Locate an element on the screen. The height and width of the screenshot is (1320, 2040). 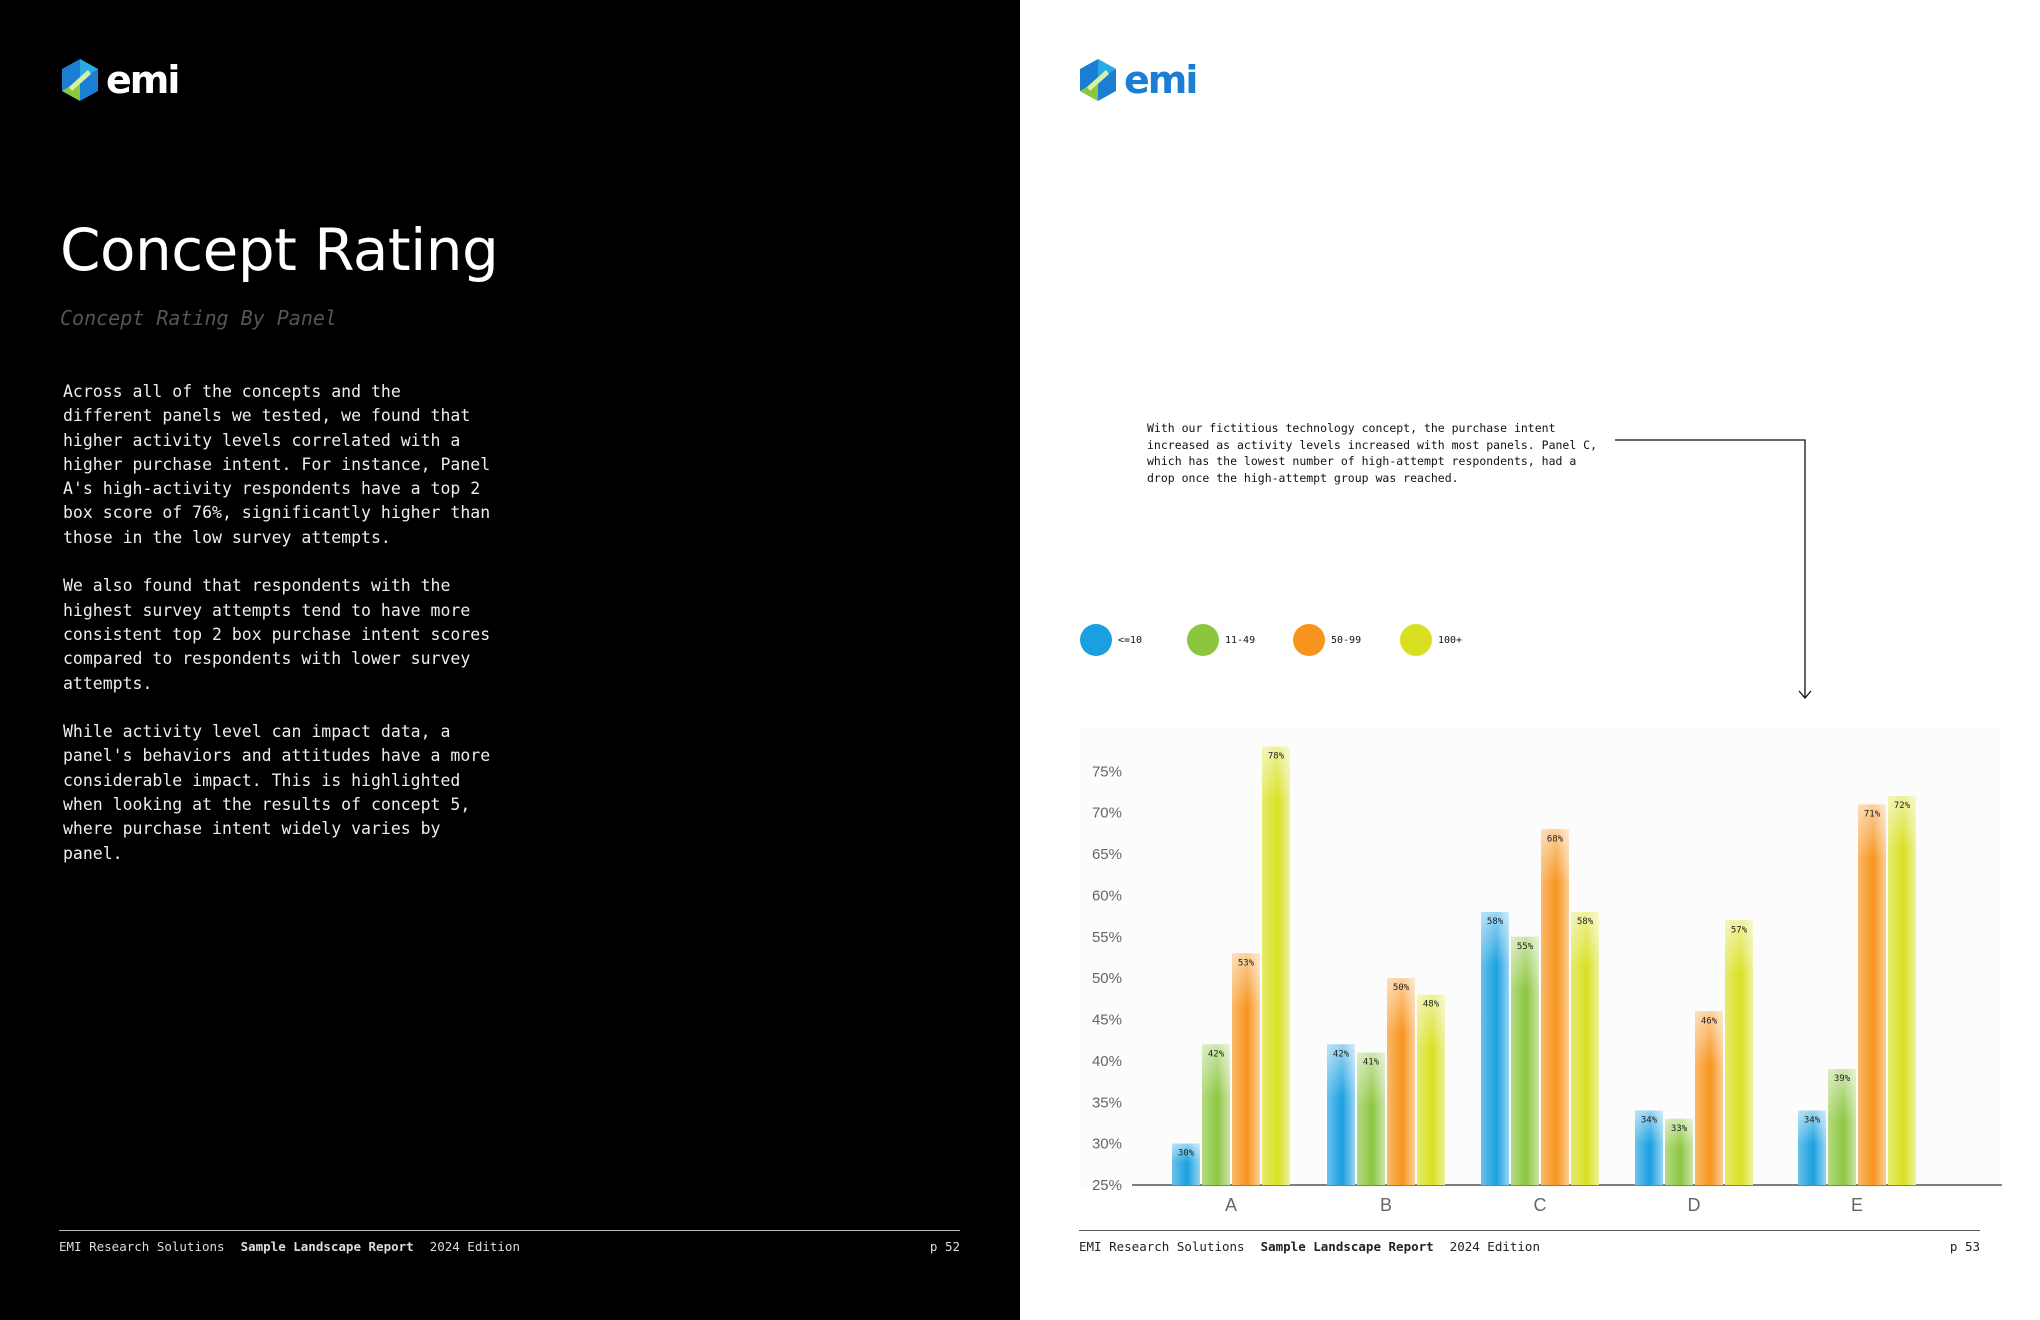
data-label: 41% is located at coordinates (1371, 1063).